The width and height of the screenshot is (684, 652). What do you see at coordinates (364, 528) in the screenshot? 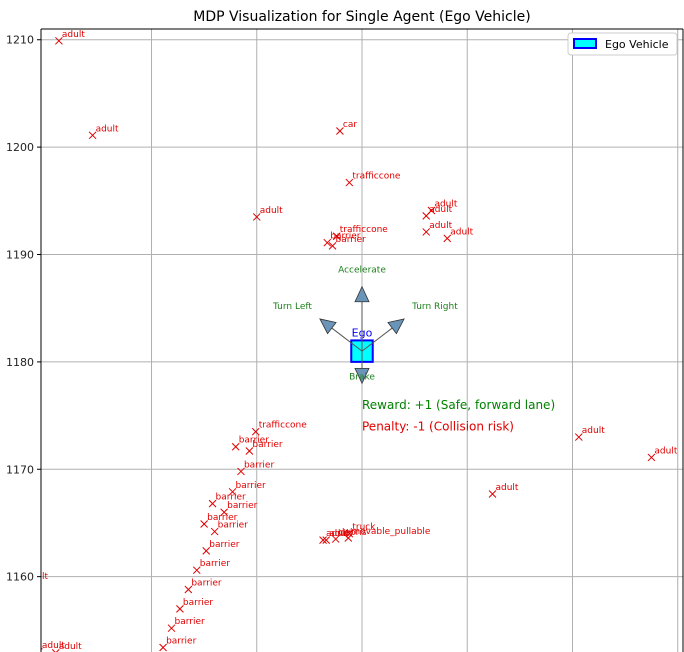
I see `object-label: truck` at bounding box center [364, 528].